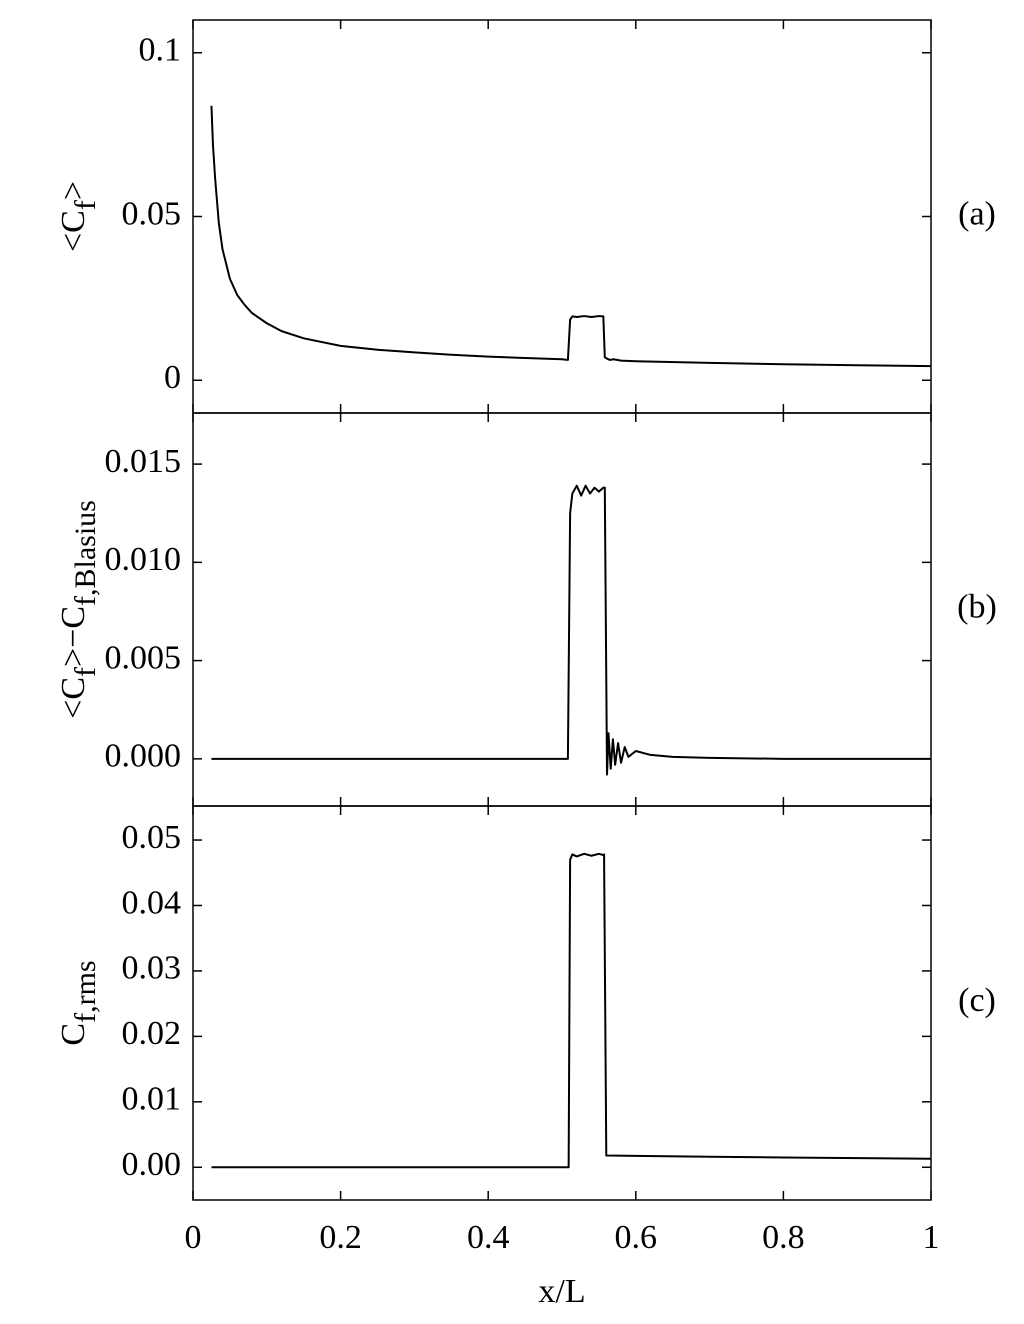  I want to click on y-tick-label: 0.00, so click(152, 1164).